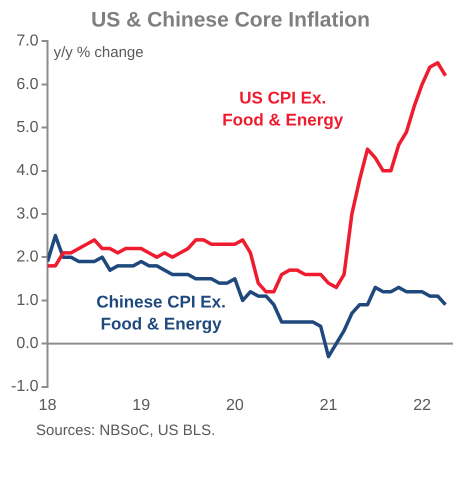 This screenshot has height=477, width=469. I want to click on y-tick-label: 3.0, so click(27, 213).